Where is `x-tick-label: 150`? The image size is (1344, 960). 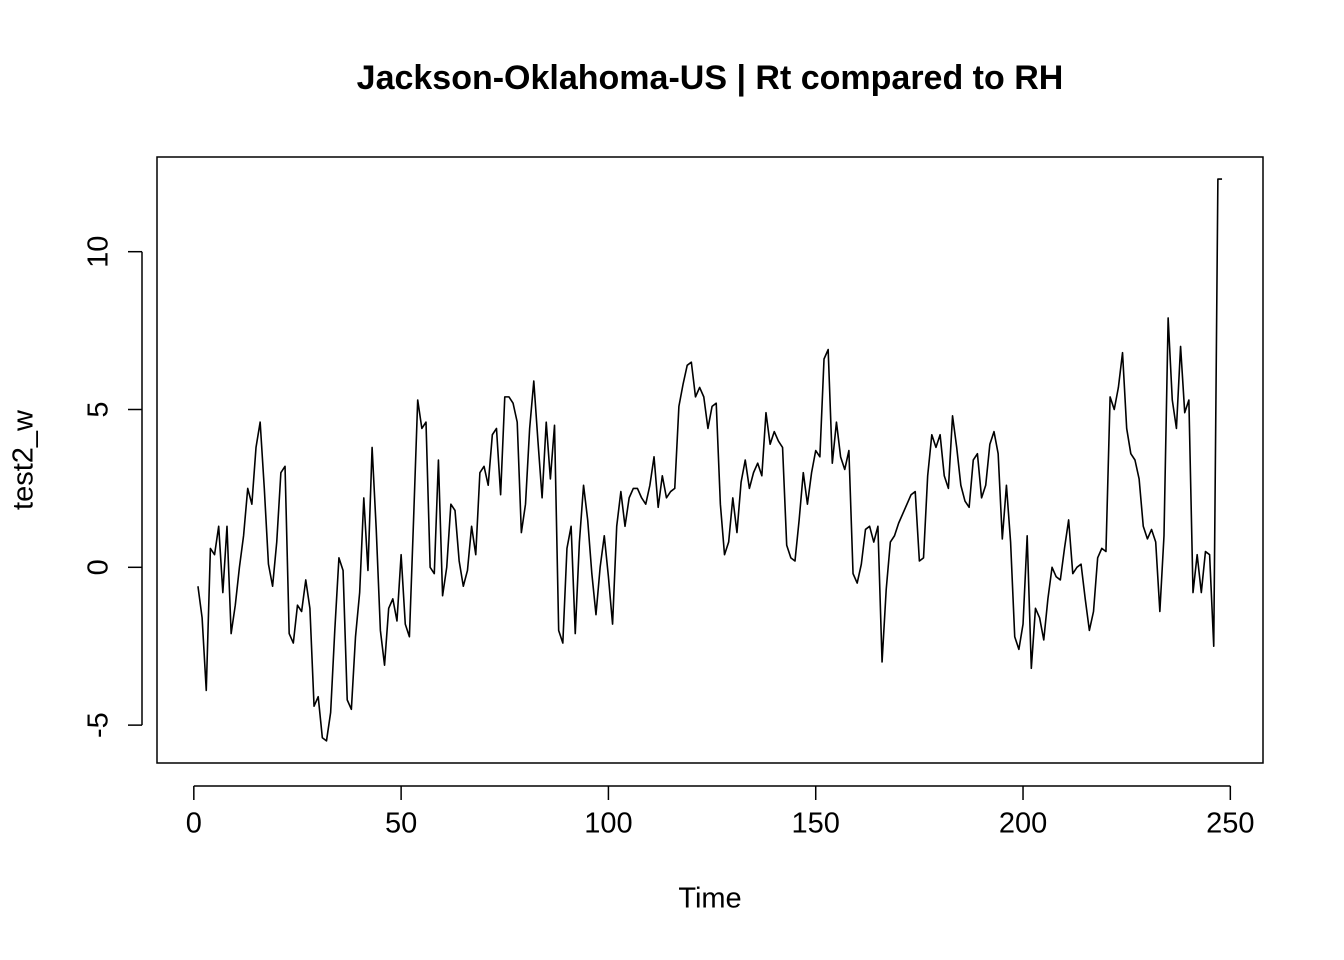 x-tick-label: 150 is located at coordinates (816, 824).